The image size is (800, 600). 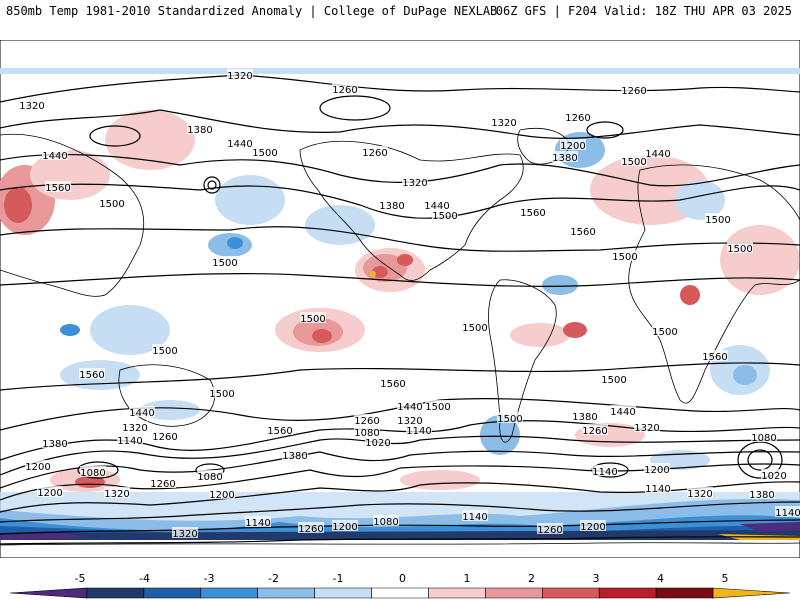 What do you see at coordinates (209, 578) in the screenshot?
I see `colorbar-tick-label: -3` at bounding box center [209, 578].